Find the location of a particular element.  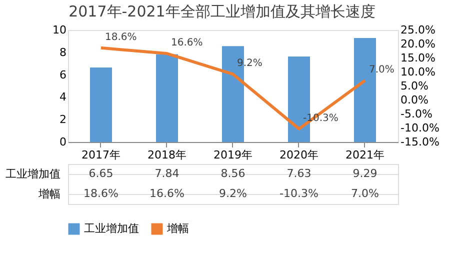

y2-tick-label: 10.0% is located at coordinates (418, 72).